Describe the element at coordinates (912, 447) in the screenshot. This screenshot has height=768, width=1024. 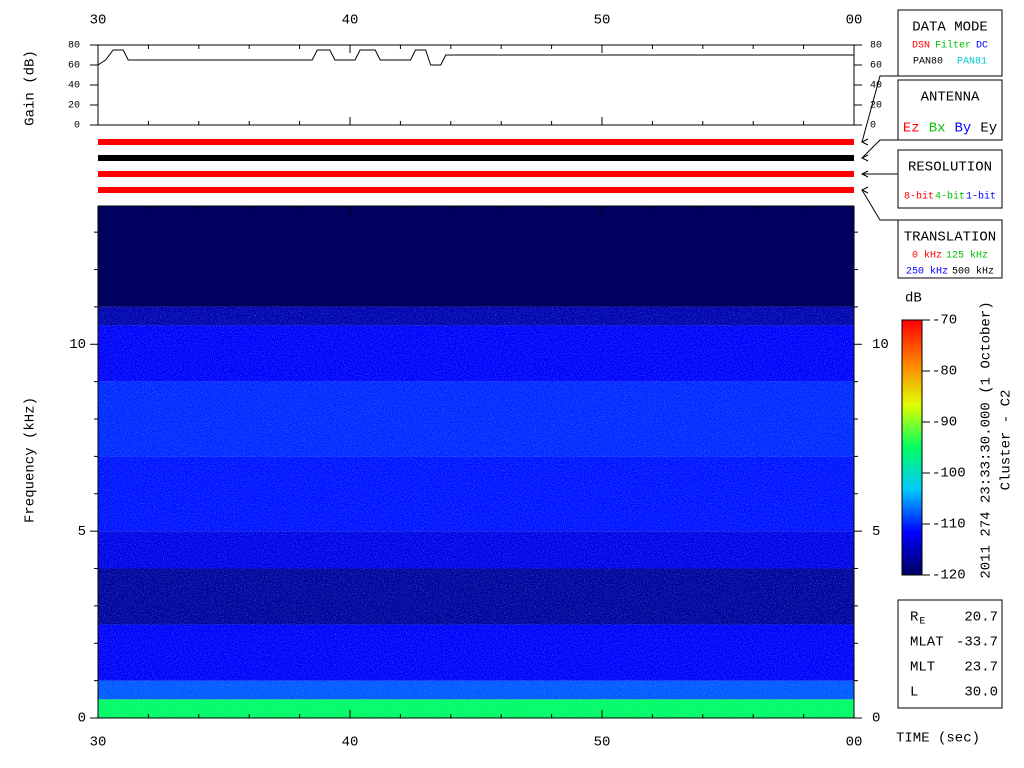
I see `colorbar` at that location.